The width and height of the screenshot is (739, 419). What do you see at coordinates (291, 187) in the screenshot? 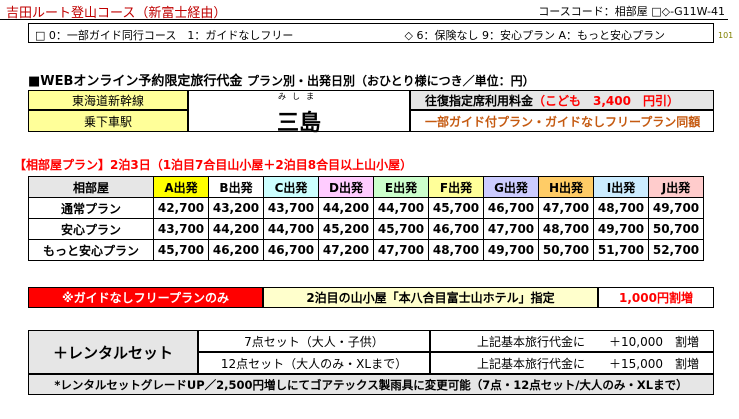
I see `col-header-c: C出発` at bounding box center [291, 187].